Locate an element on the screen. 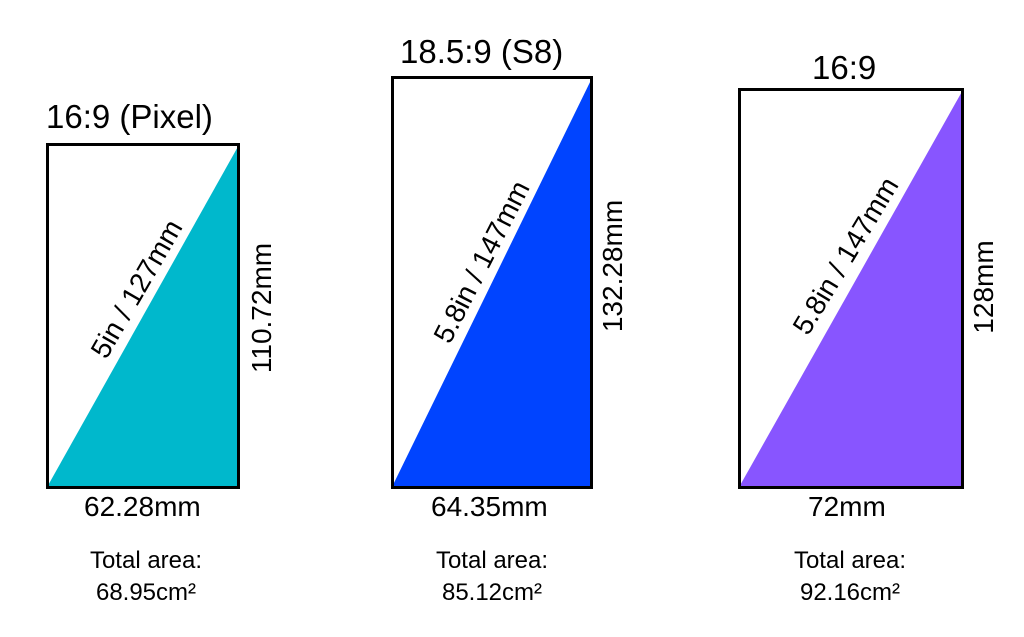 This screenshot has height=637, width=1024. phone-diagram-s8 is located at coordinates (492, 282).